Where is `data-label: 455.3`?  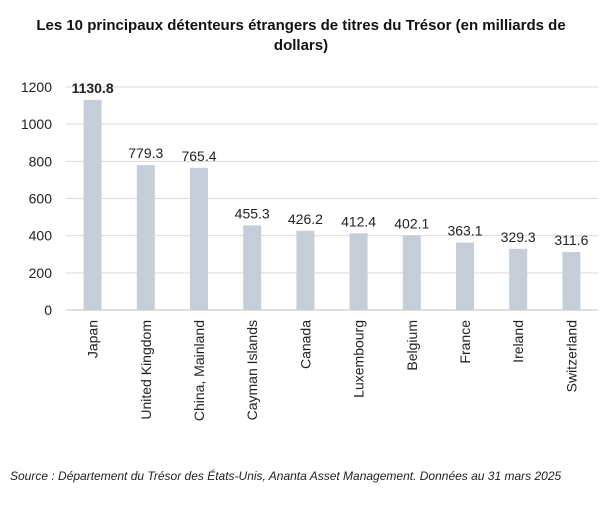 data-label: 455.3 is located at coordinates (252, 213).